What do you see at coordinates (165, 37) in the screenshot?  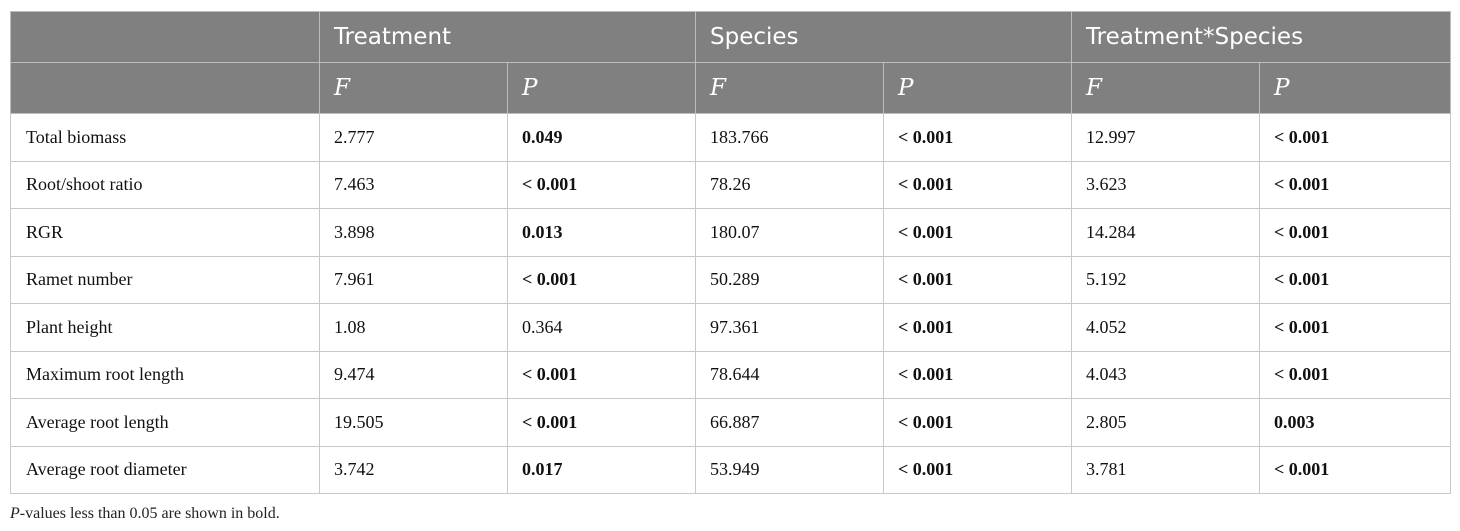 I see `header-empty-corner` at bounding box center [165, 37].